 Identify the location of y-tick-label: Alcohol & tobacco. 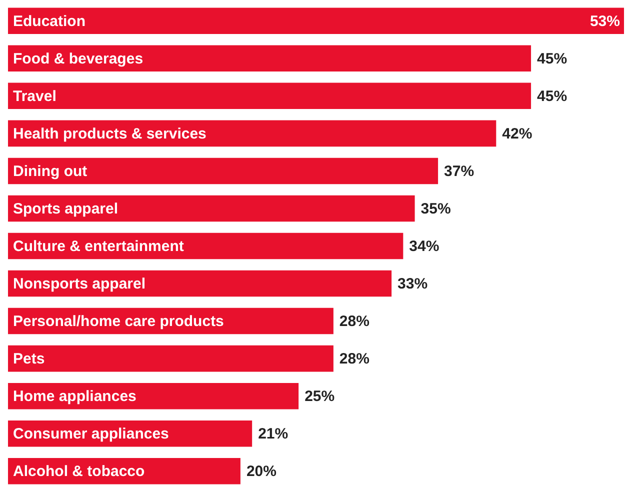
(79, 471).